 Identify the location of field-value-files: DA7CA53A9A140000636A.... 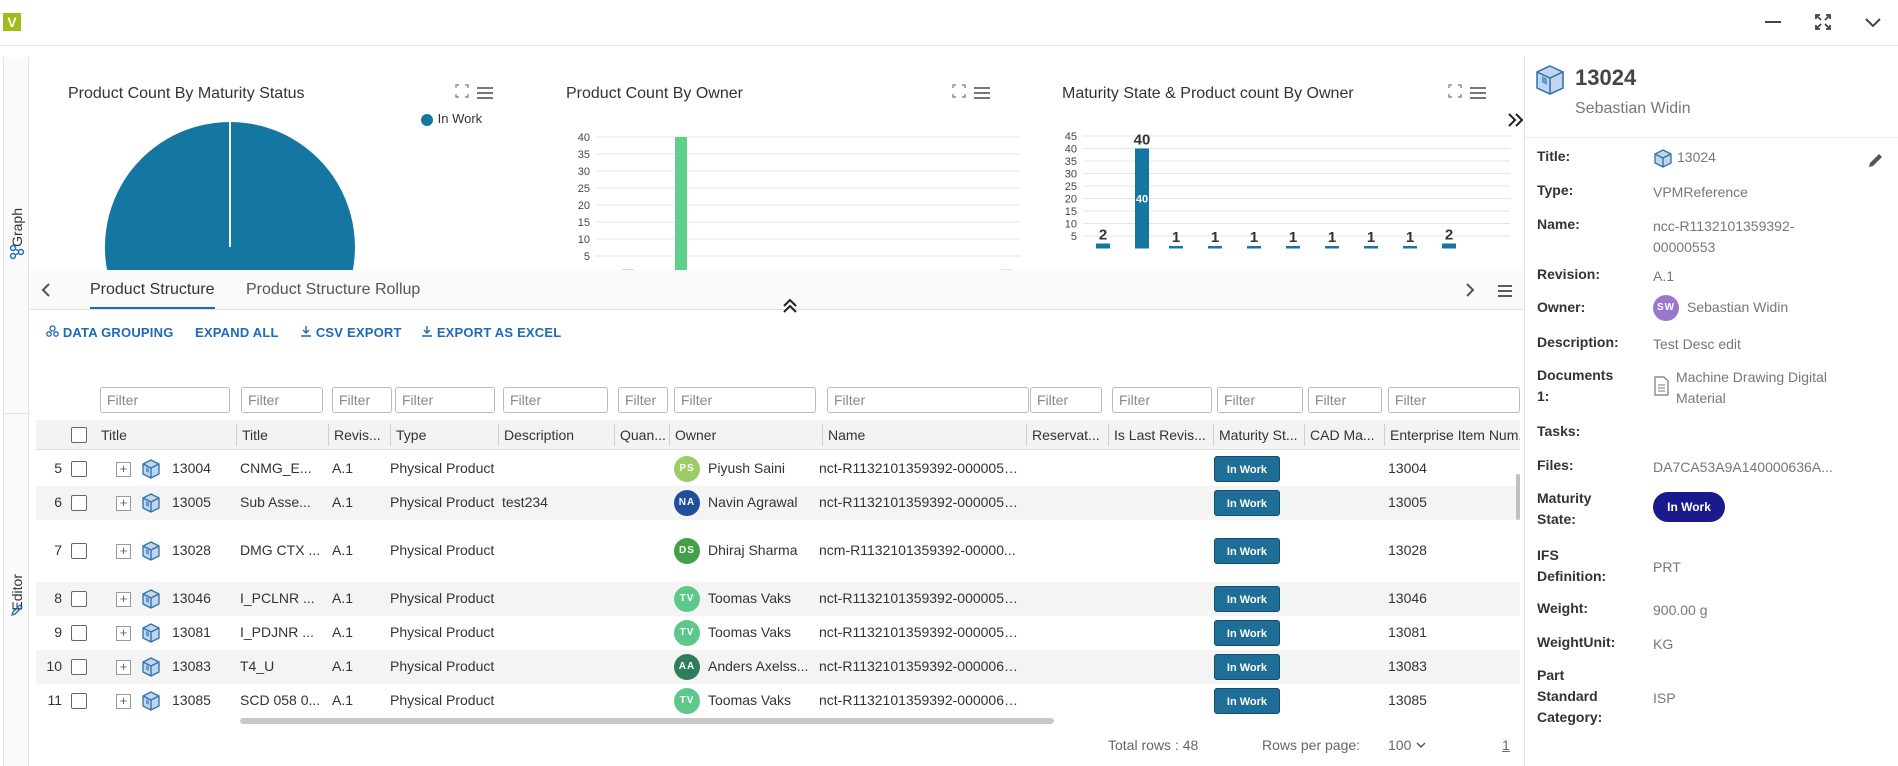
(1743, 467).